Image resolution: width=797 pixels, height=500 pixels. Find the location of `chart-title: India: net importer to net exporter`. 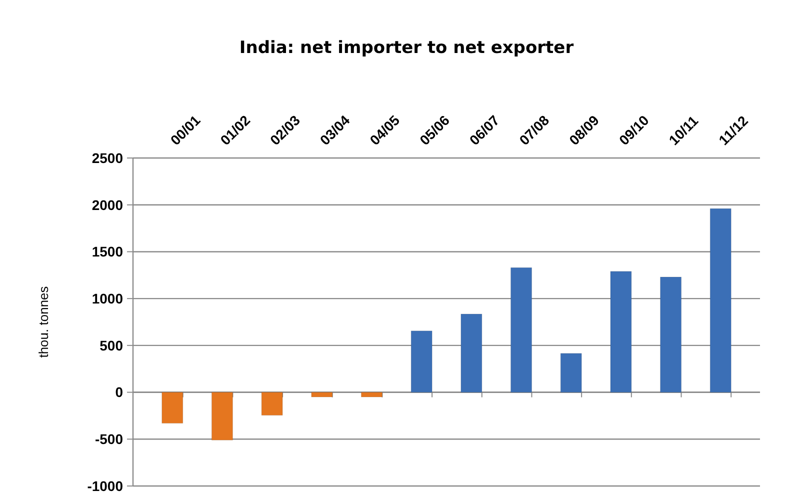

chart-title: India: net importer to net exporter is located at coordinates (406, 48).